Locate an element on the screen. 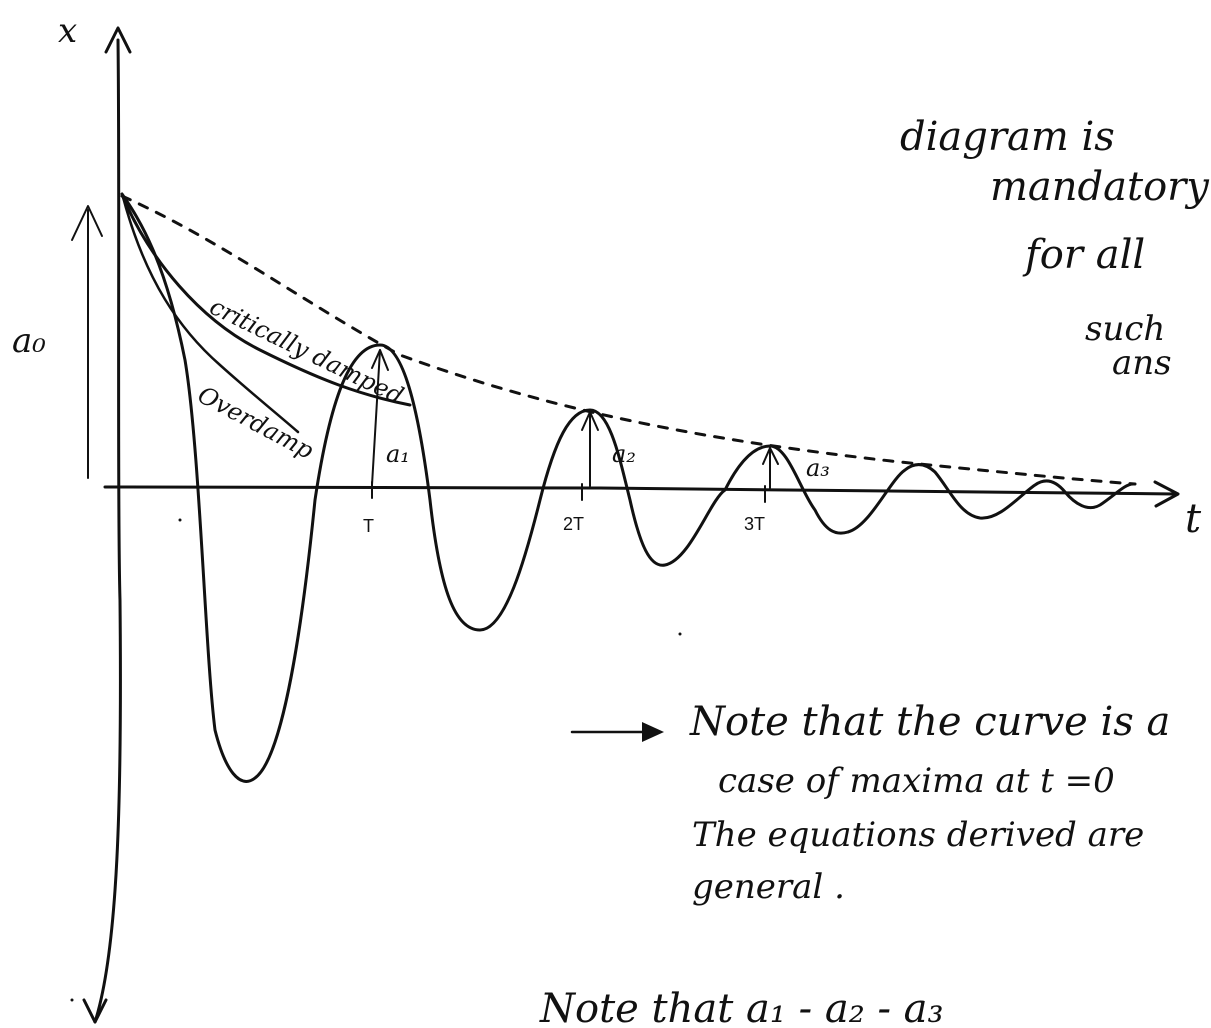  note-line-3: The equations derived are is located at coordinates (918, 835).